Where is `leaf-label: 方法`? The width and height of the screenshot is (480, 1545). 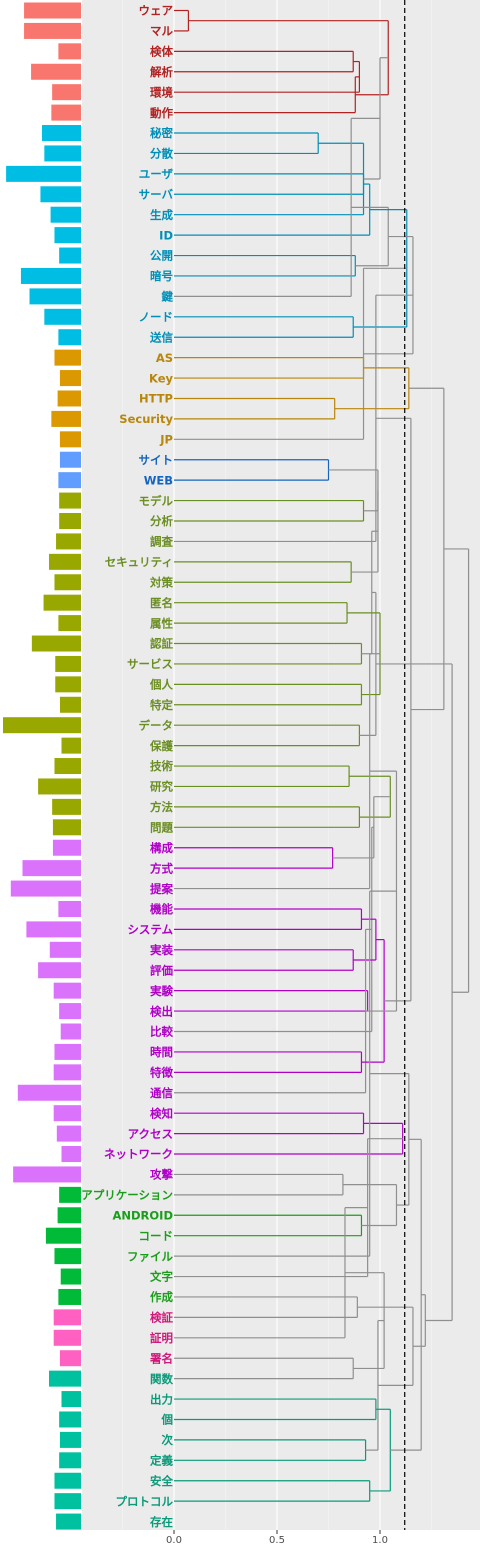
leaf-label: 方法 is located at coordinates (161, 807).